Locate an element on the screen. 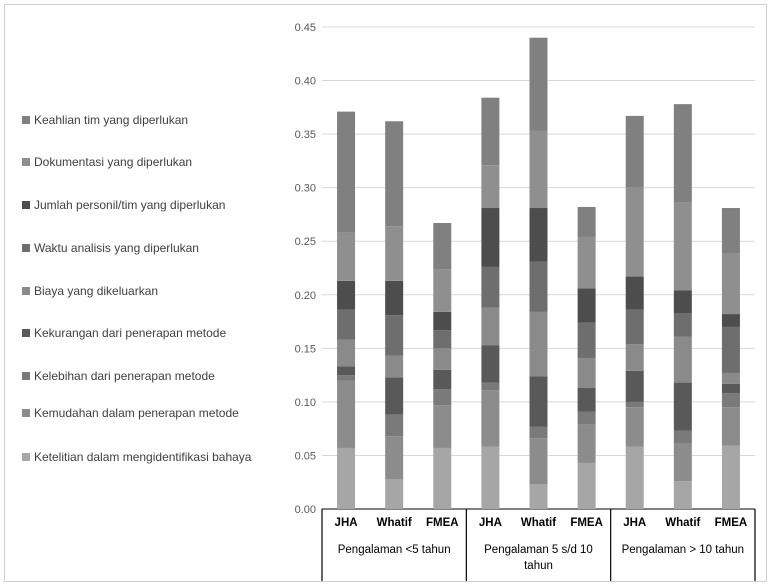 The width and height of the screenshot is (773, 588). group-label: Pengalaman 5 s/d 10 tahun is located at coordinates (538, 558).